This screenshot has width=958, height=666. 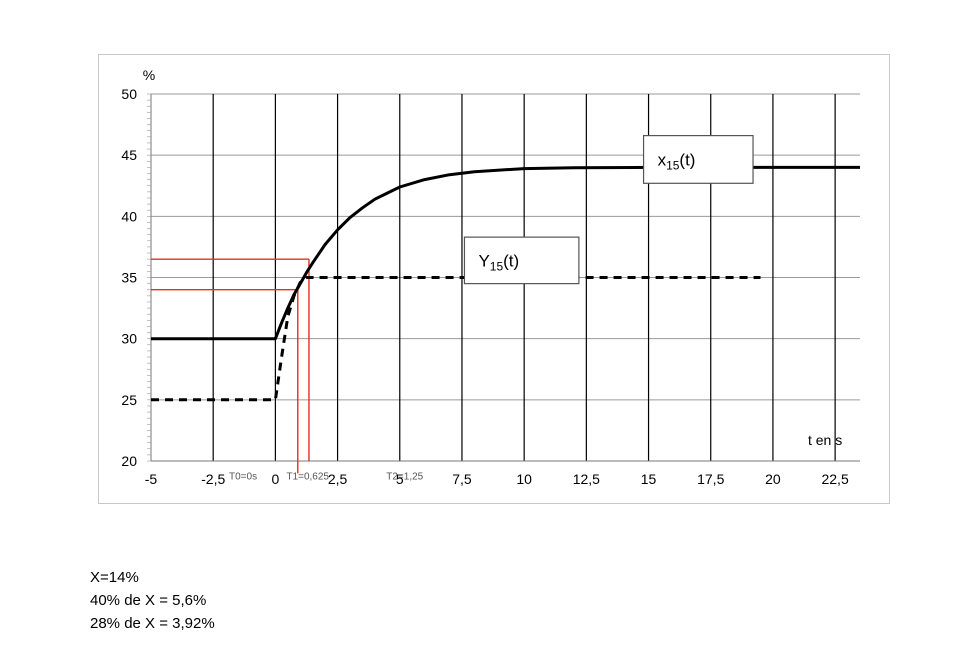 What do you see at coordinates (243, 477) in the screenshot?
I see `time-annotation: T0=0s` at bounding box center [243, 477].